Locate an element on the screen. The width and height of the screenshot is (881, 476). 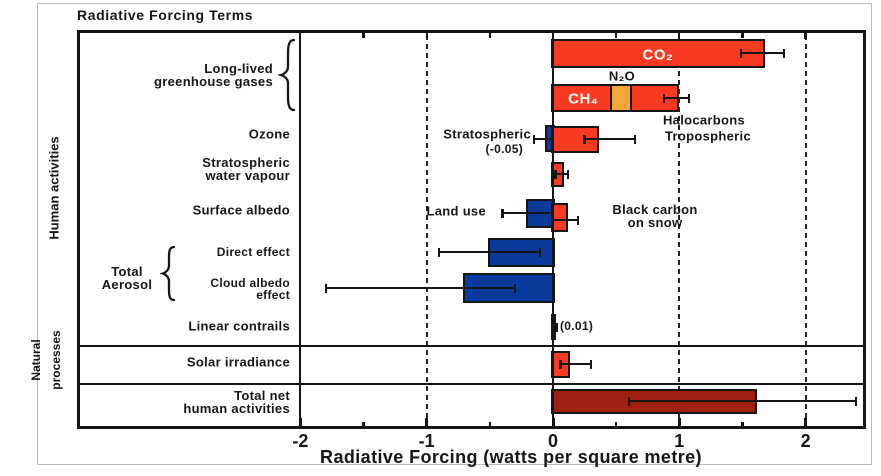
row-label-total-net-human-activities: Total net human activities is located at coordinates (236, 402).